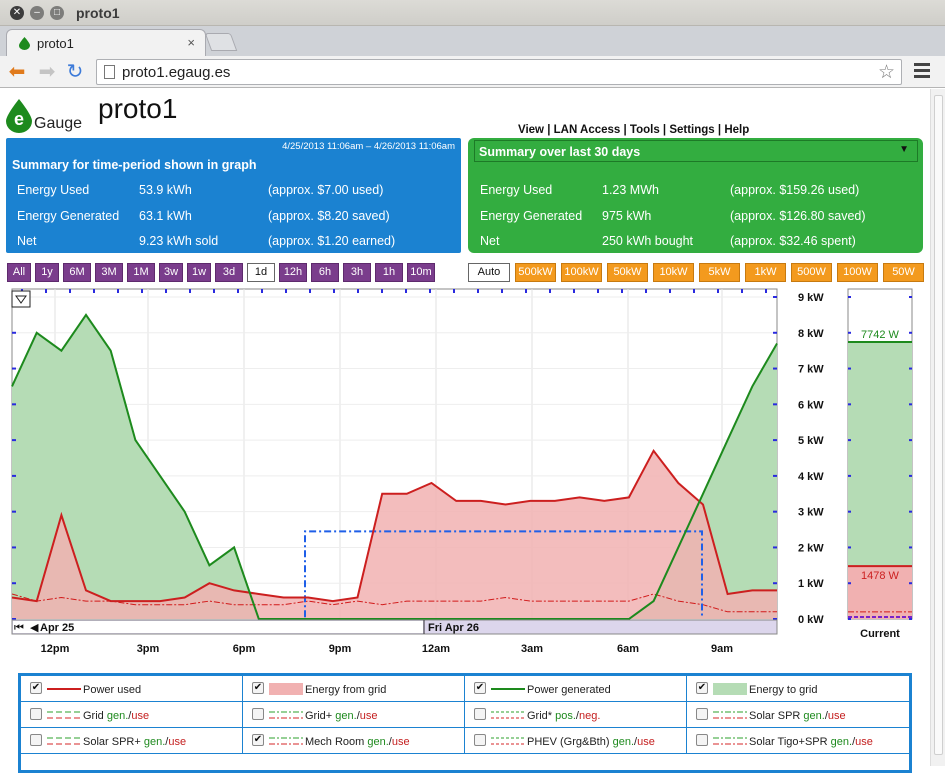 The height and width of the screenshot is (773, 945). Describe the element at coordinates (47, 72) in the screenshot. I see `forward-arrow-icon: ➡` at that location.